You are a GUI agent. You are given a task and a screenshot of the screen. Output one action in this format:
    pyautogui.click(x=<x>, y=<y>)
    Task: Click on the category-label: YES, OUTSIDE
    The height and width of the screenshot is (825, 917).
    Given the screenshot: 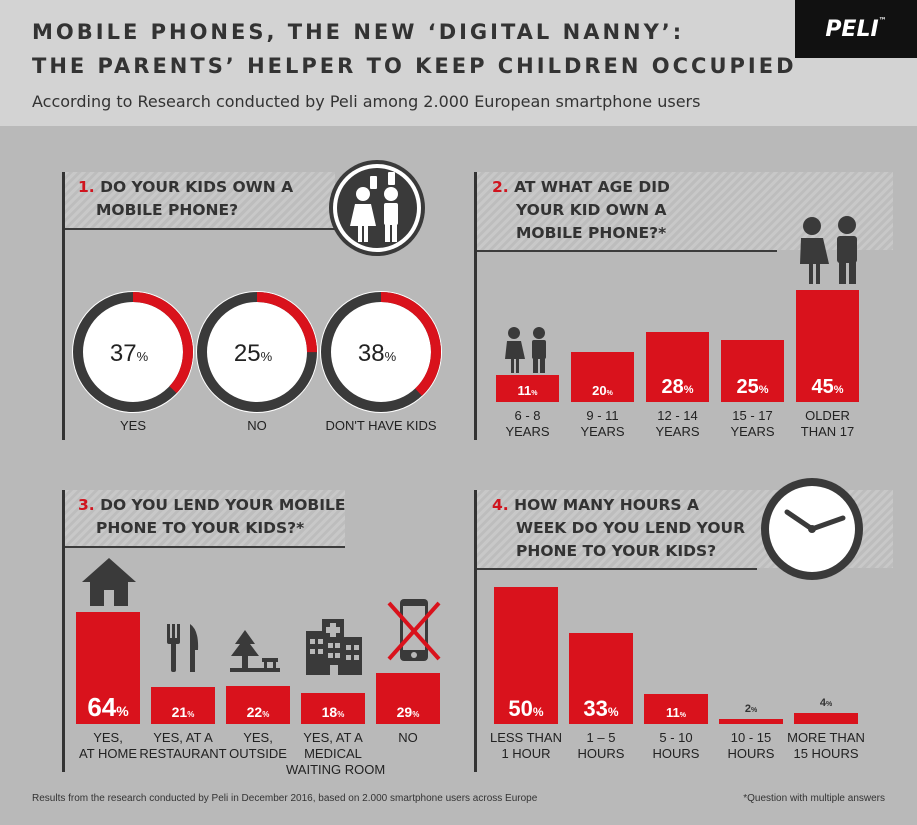 What is the action you would take?
    pyautogui.click(x=258, y=745)
    